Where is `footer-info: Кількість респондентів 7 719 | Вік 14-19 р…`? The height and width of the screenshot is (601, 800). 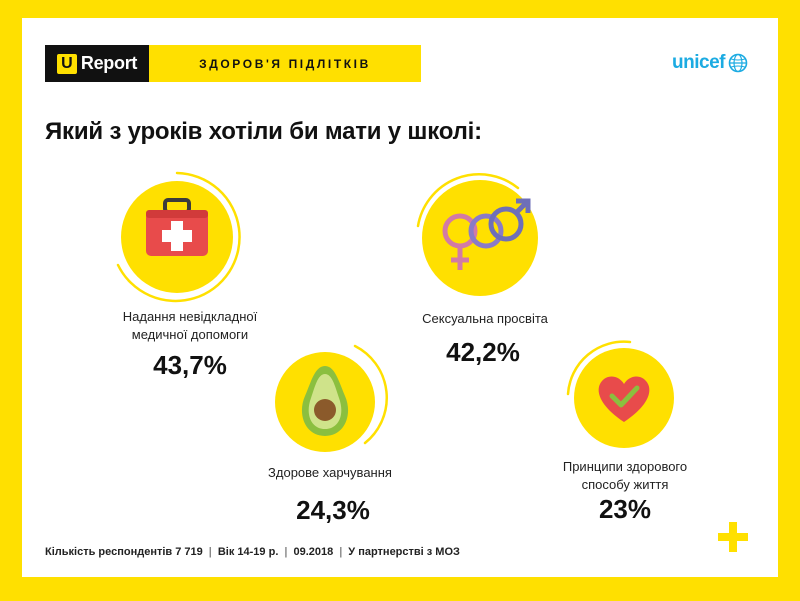
footer-info: Кількість респондентів 7 719 | Вік 14-19 р… is located at coordinates (252, 552).